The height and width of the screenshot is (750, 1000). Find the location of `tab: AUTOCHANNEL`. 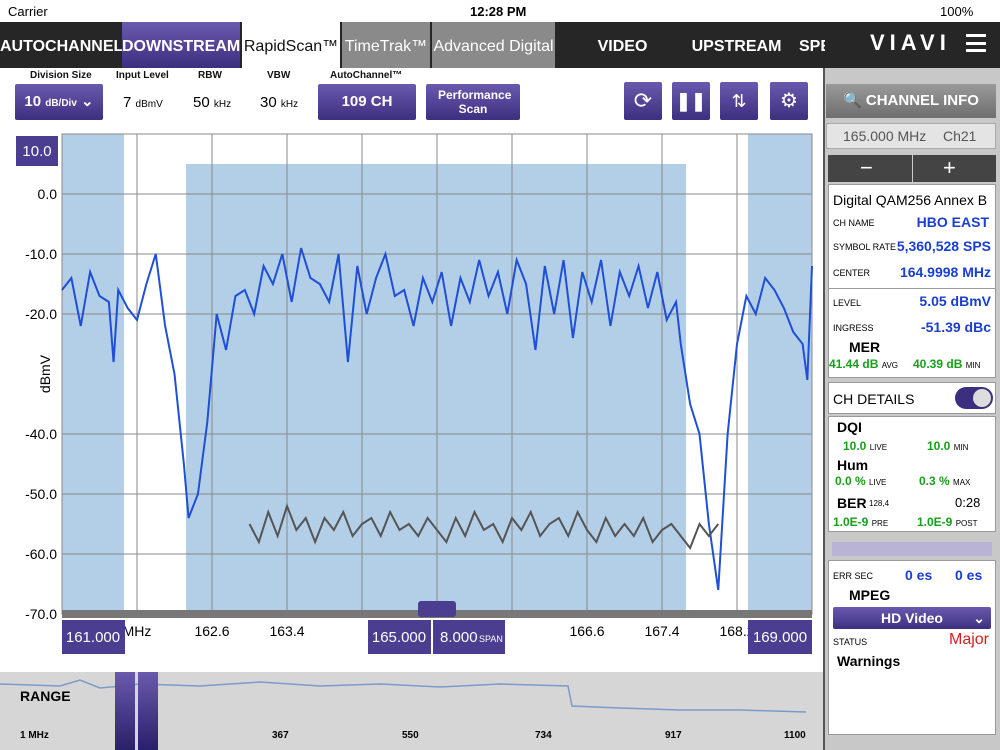

tab: AUTOCHANNEL is located at coordinates (61, 45).